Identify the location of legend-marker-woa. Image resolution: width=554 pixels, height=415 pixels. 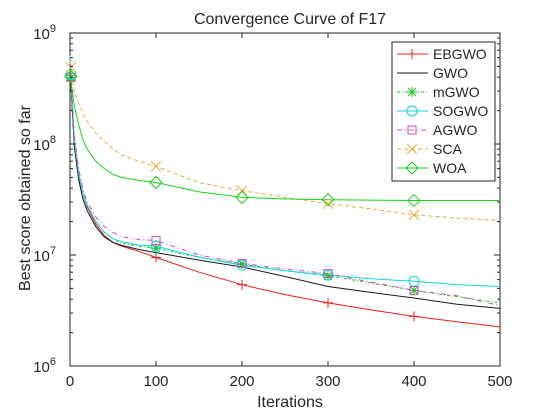
(412, 168).